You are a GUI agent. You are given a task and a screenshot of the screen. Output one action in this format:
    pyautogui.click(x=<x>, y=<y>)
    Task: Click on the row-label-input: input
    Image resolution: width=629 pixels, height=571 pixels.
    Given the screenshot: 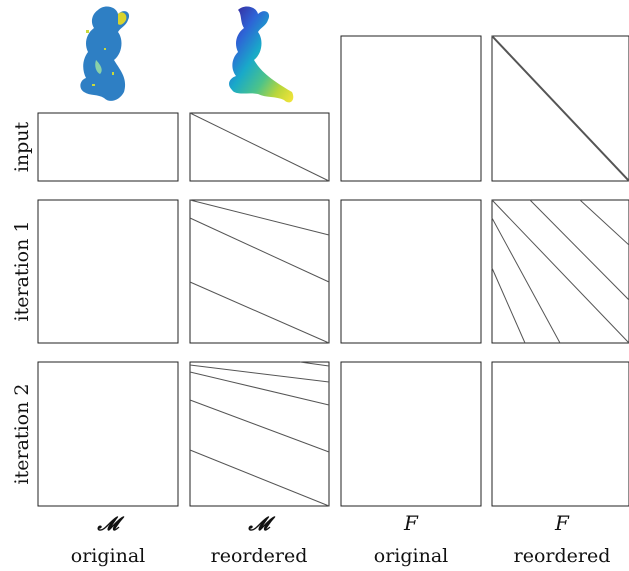 What is the action you would take?
    pyautogui.click(x=22, y=146)
    